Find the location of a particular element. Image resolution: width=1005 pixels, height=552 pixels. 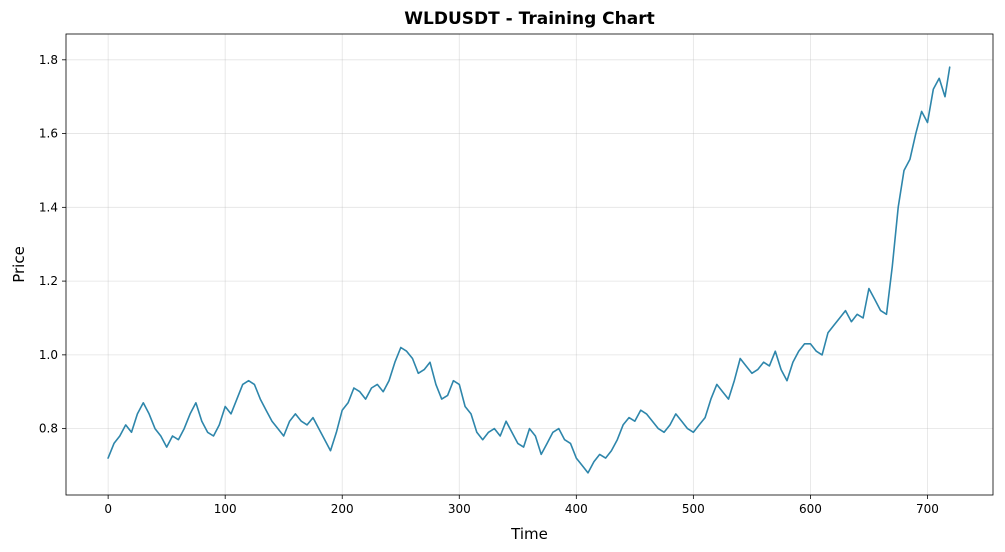

y-tick-label: 0.8 is located at coordinates (48, 429).